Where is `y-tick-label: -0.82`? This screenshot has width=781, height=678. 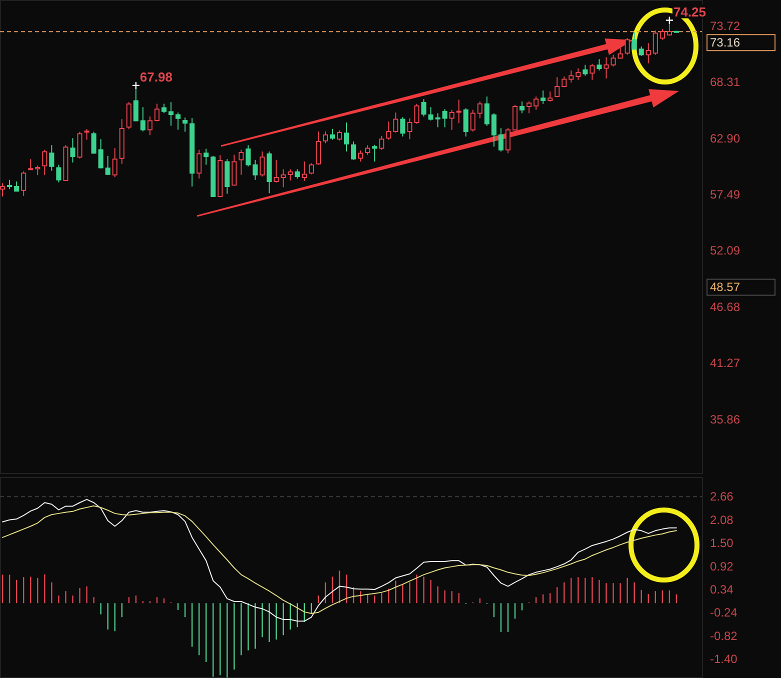 y-tick-label: -0.82 is located at coordinates (724, 635).